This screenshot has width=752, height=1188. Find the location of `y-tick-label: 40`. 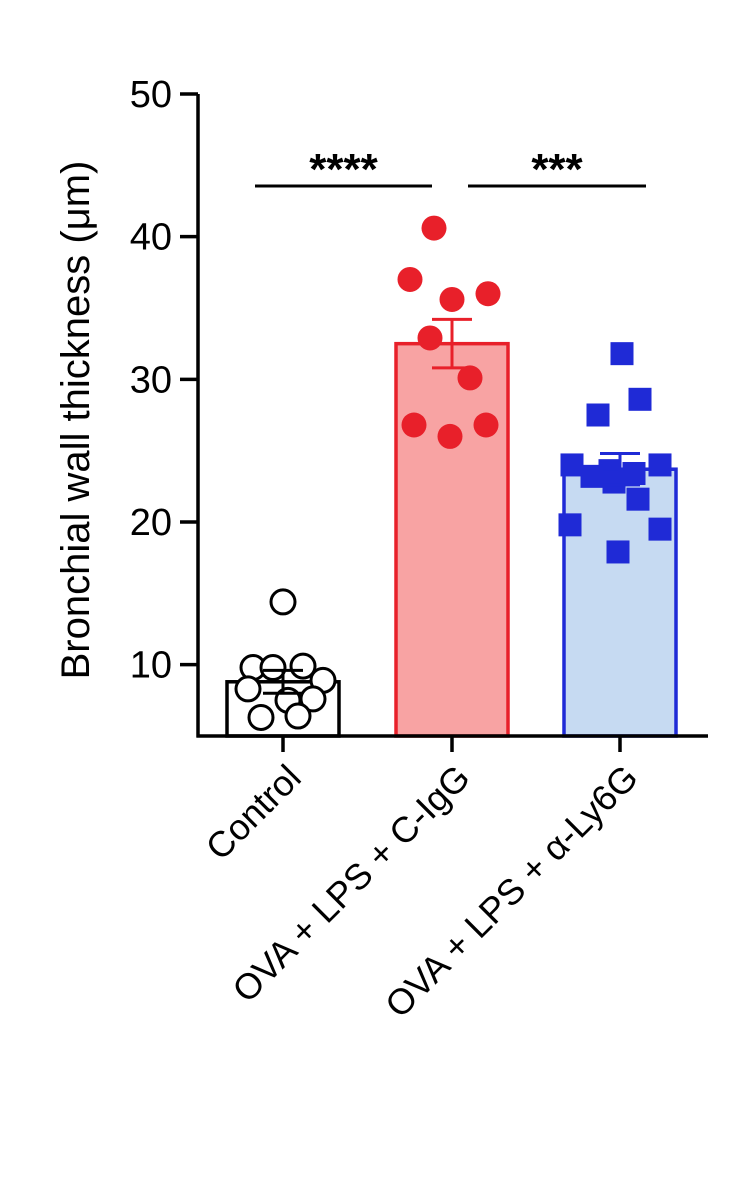

y-tick-label: 40 is located at coordinates (151, 238).